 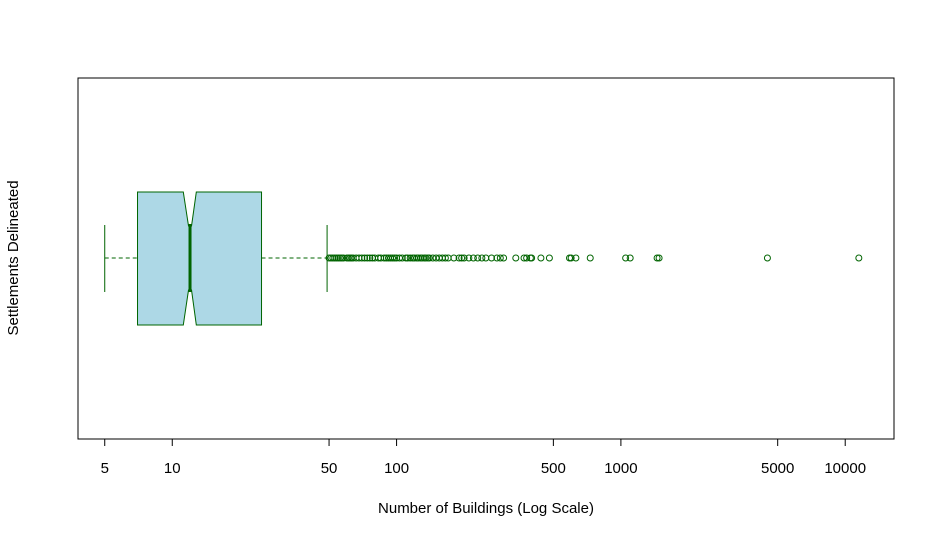 What do you see at coordinates (620, 468) in the screenshot?
I see `x-tick-label: 1000` at bounding box center [620, 468].